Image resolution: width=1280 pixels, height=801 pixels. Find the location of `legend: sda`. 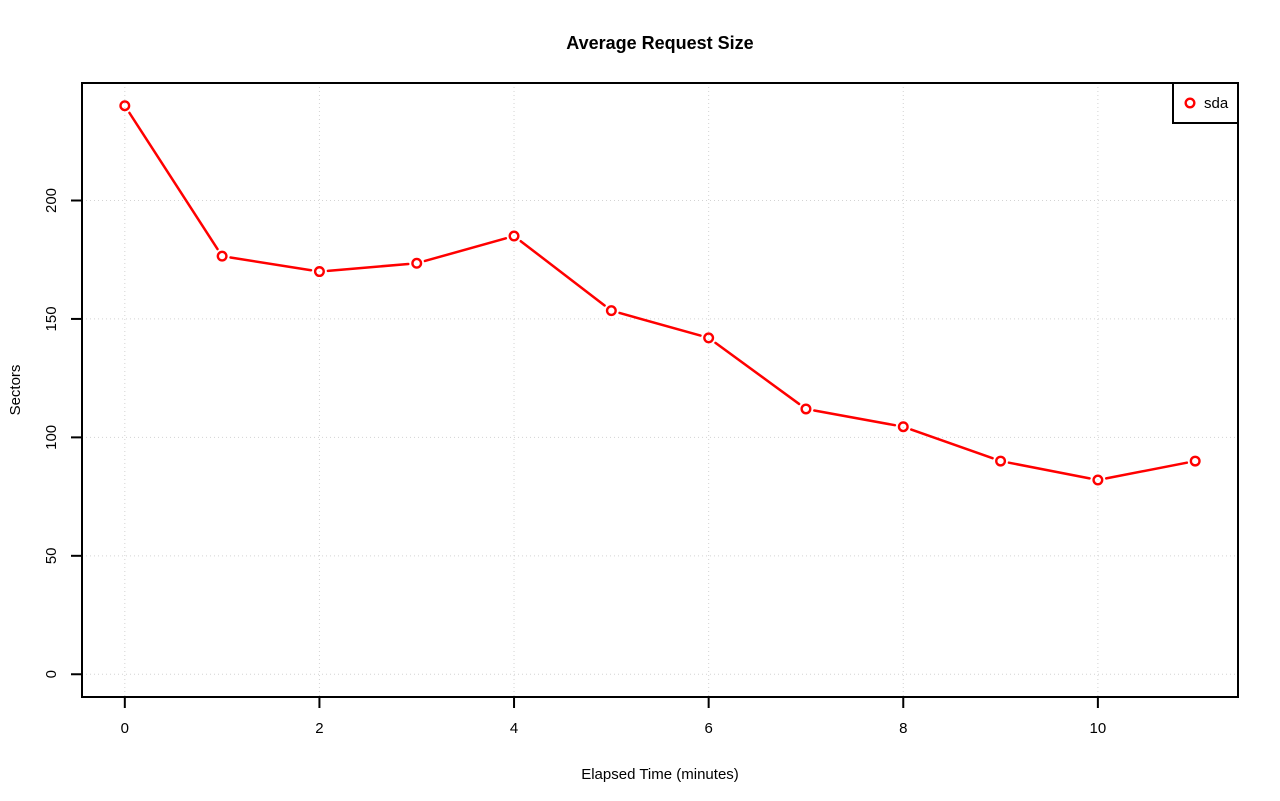

legend: sda is located at coordinates (1205, 103).